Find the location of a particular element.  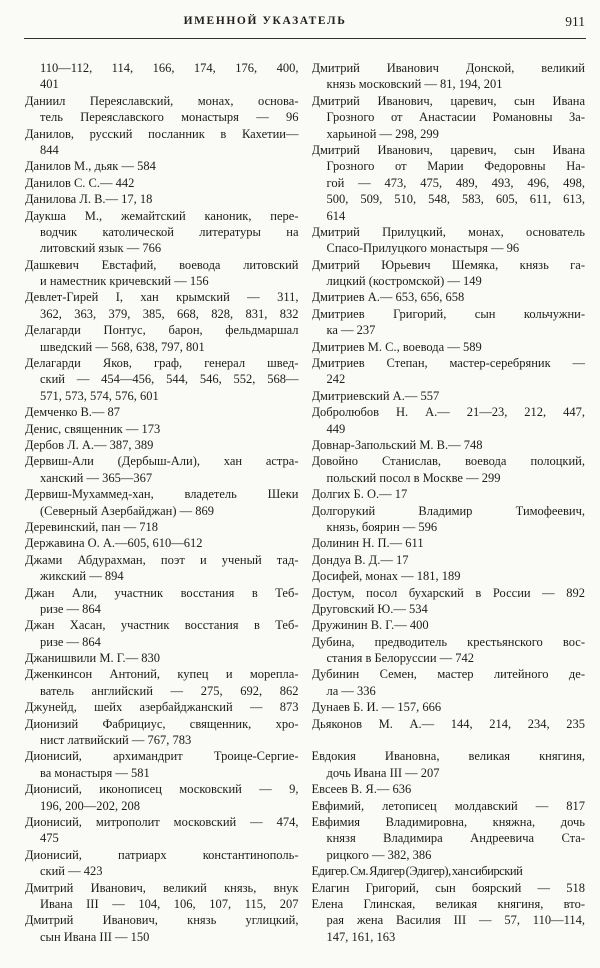

index-line: Данилов, русский посланник в Кахетии— is located at coordinates (162, 133).